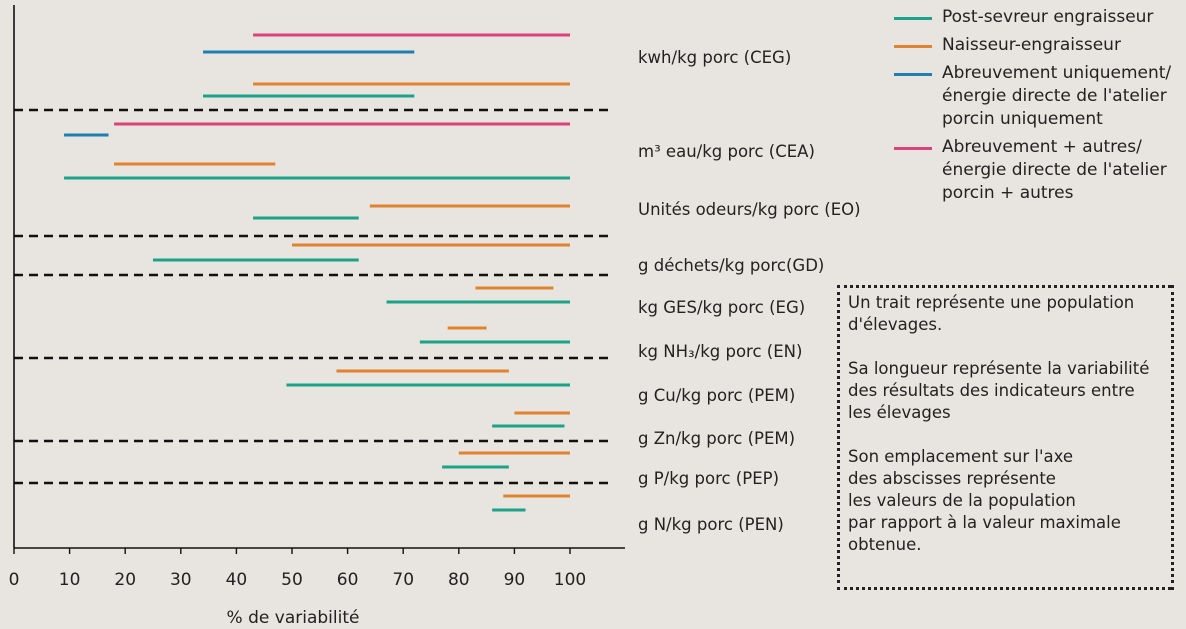  I want to click on x-tick-label: 80, so click(459, 580).